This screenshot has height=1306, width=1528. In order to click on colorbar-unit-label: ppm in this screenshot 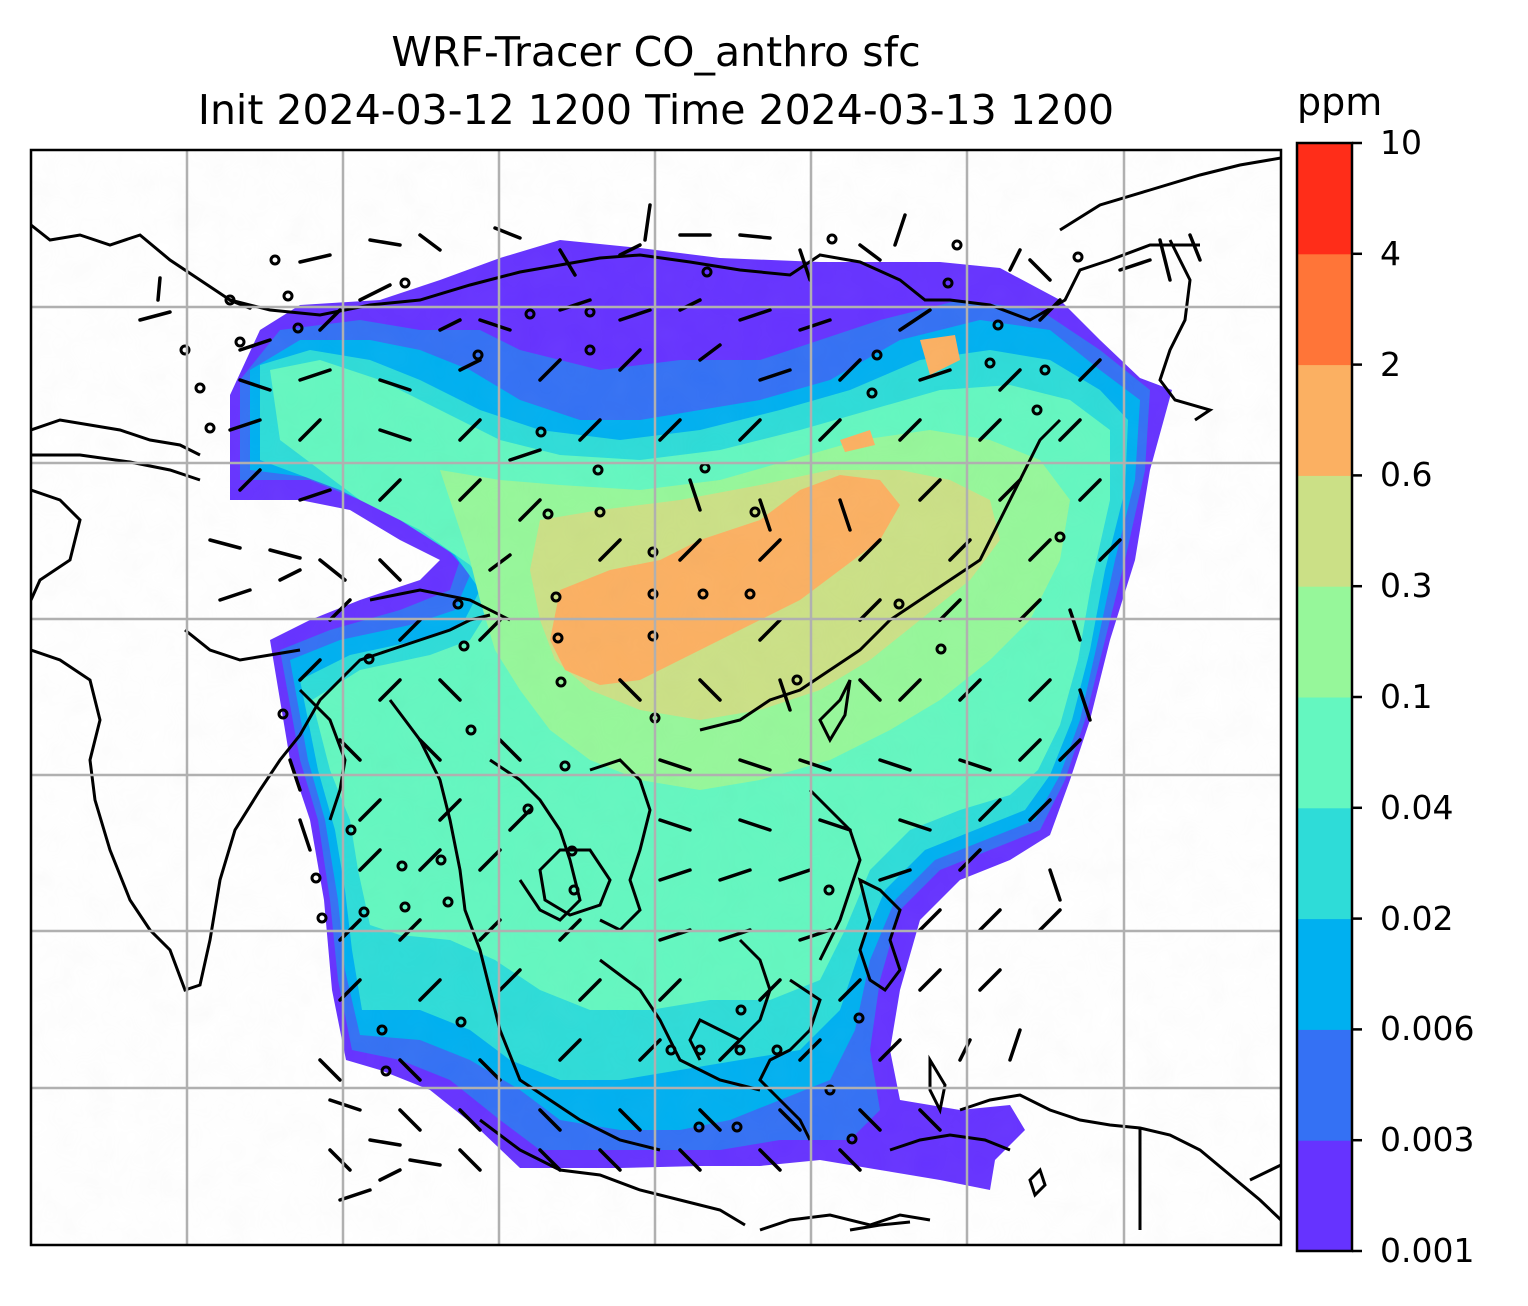, I will do `click(1340, 102)`.